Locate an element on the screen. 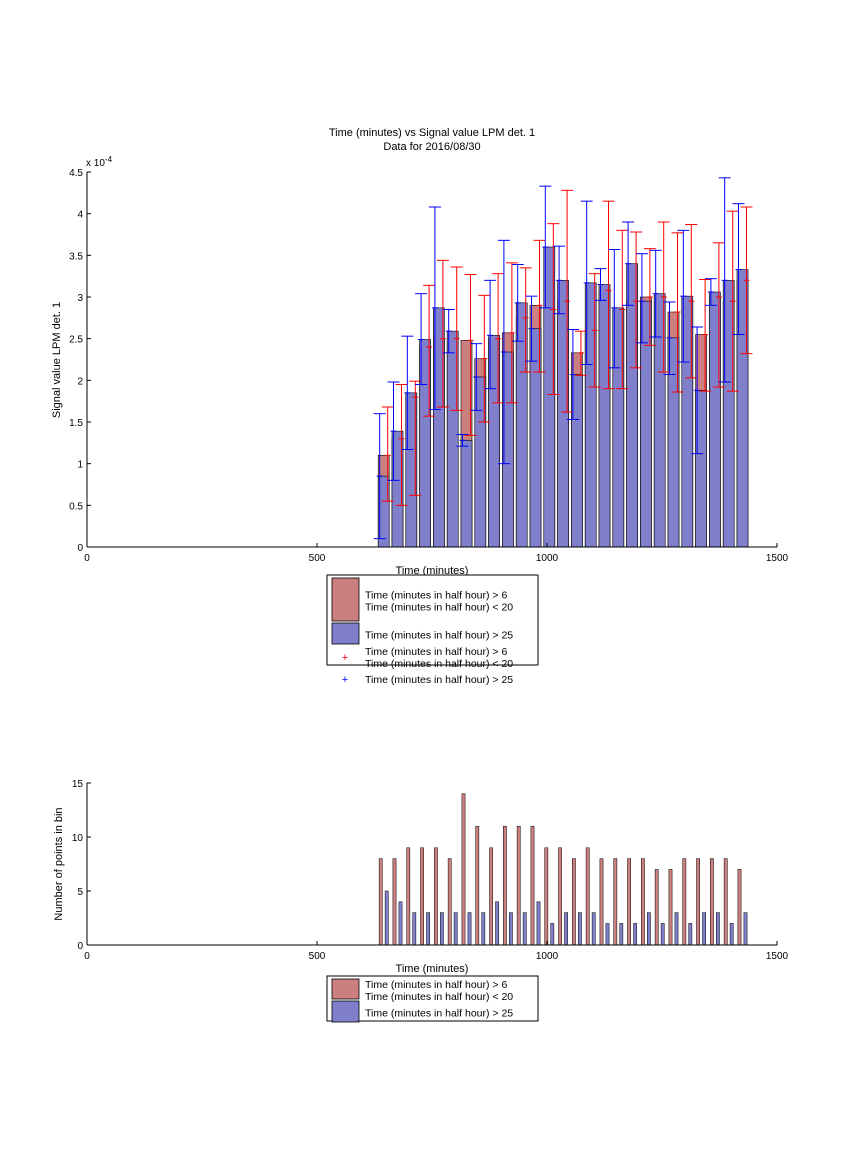 The width and height of the screenshot is (864, 1152). y-tick-label: 15 is located at coordinates (78, 784).